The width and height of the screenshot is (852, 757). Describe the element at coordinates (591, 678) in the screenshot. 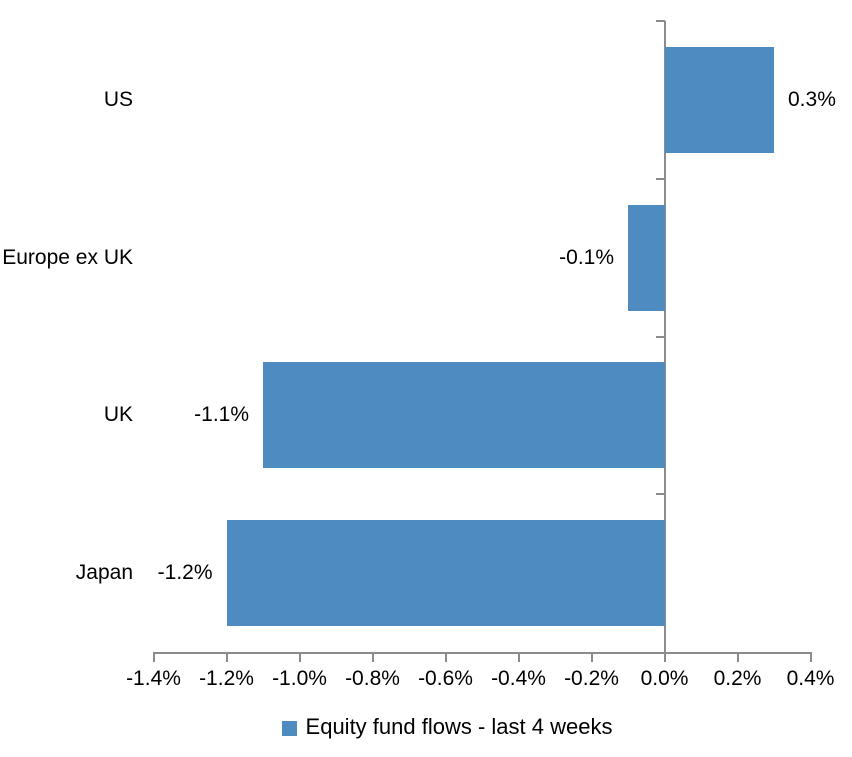

I see `x-axis-tick-label: -0.2%` at that location.